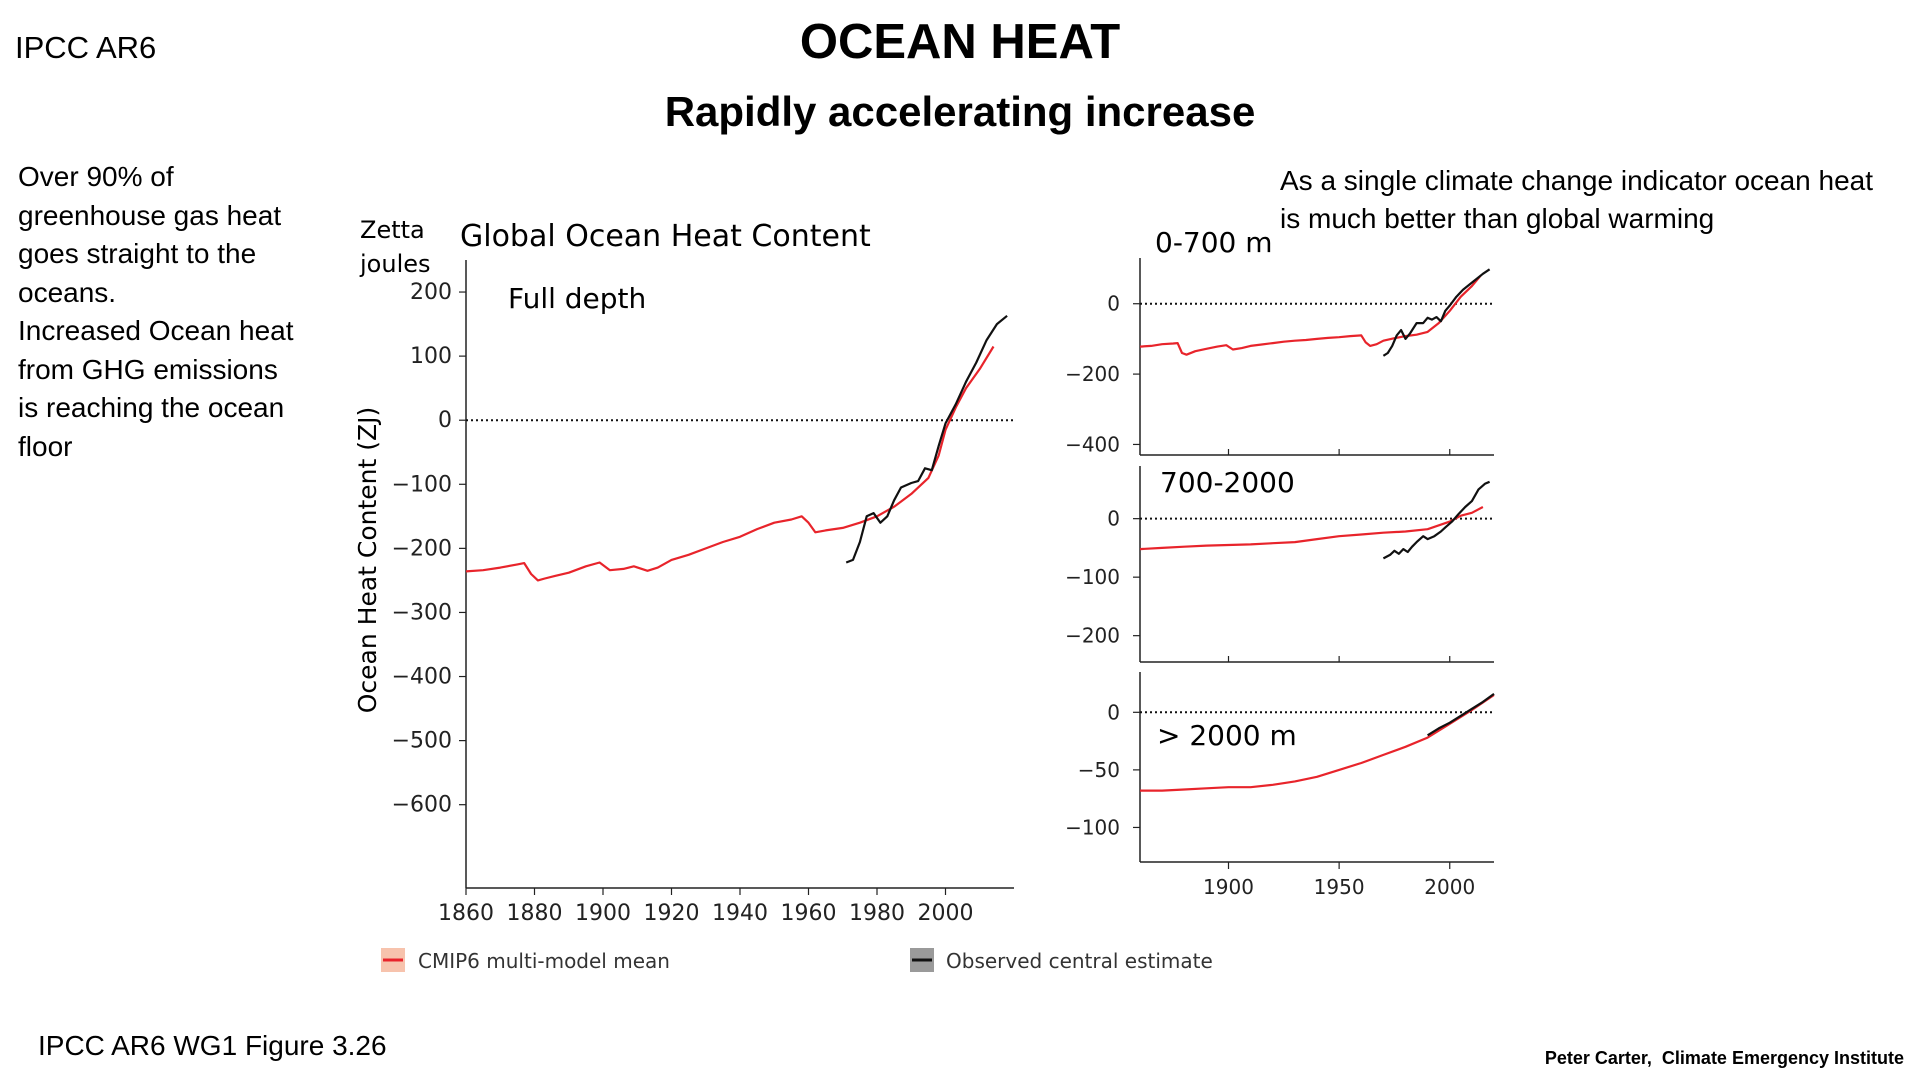 The width and height of the screenshot is (1920, 1080). What do you see at coordinates (926, 439) in the screenshot?
I see `main-series-observed` at bounding box center [926, 439].